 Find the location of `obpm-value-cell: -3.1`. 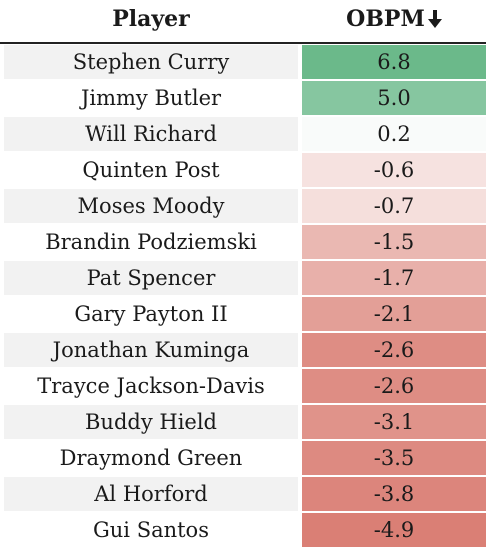

obpm-value-cell: -3.1 is located at coordinates (394, 422).